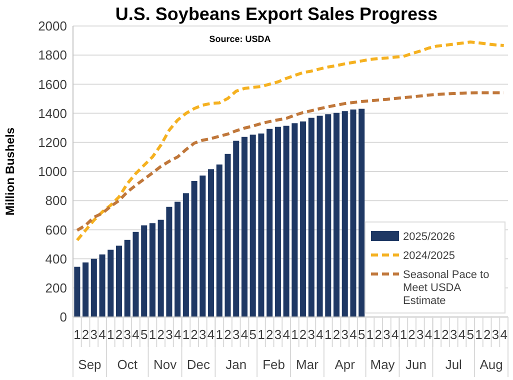  I want to click on y-tick-label: 800, so click(56, 200).